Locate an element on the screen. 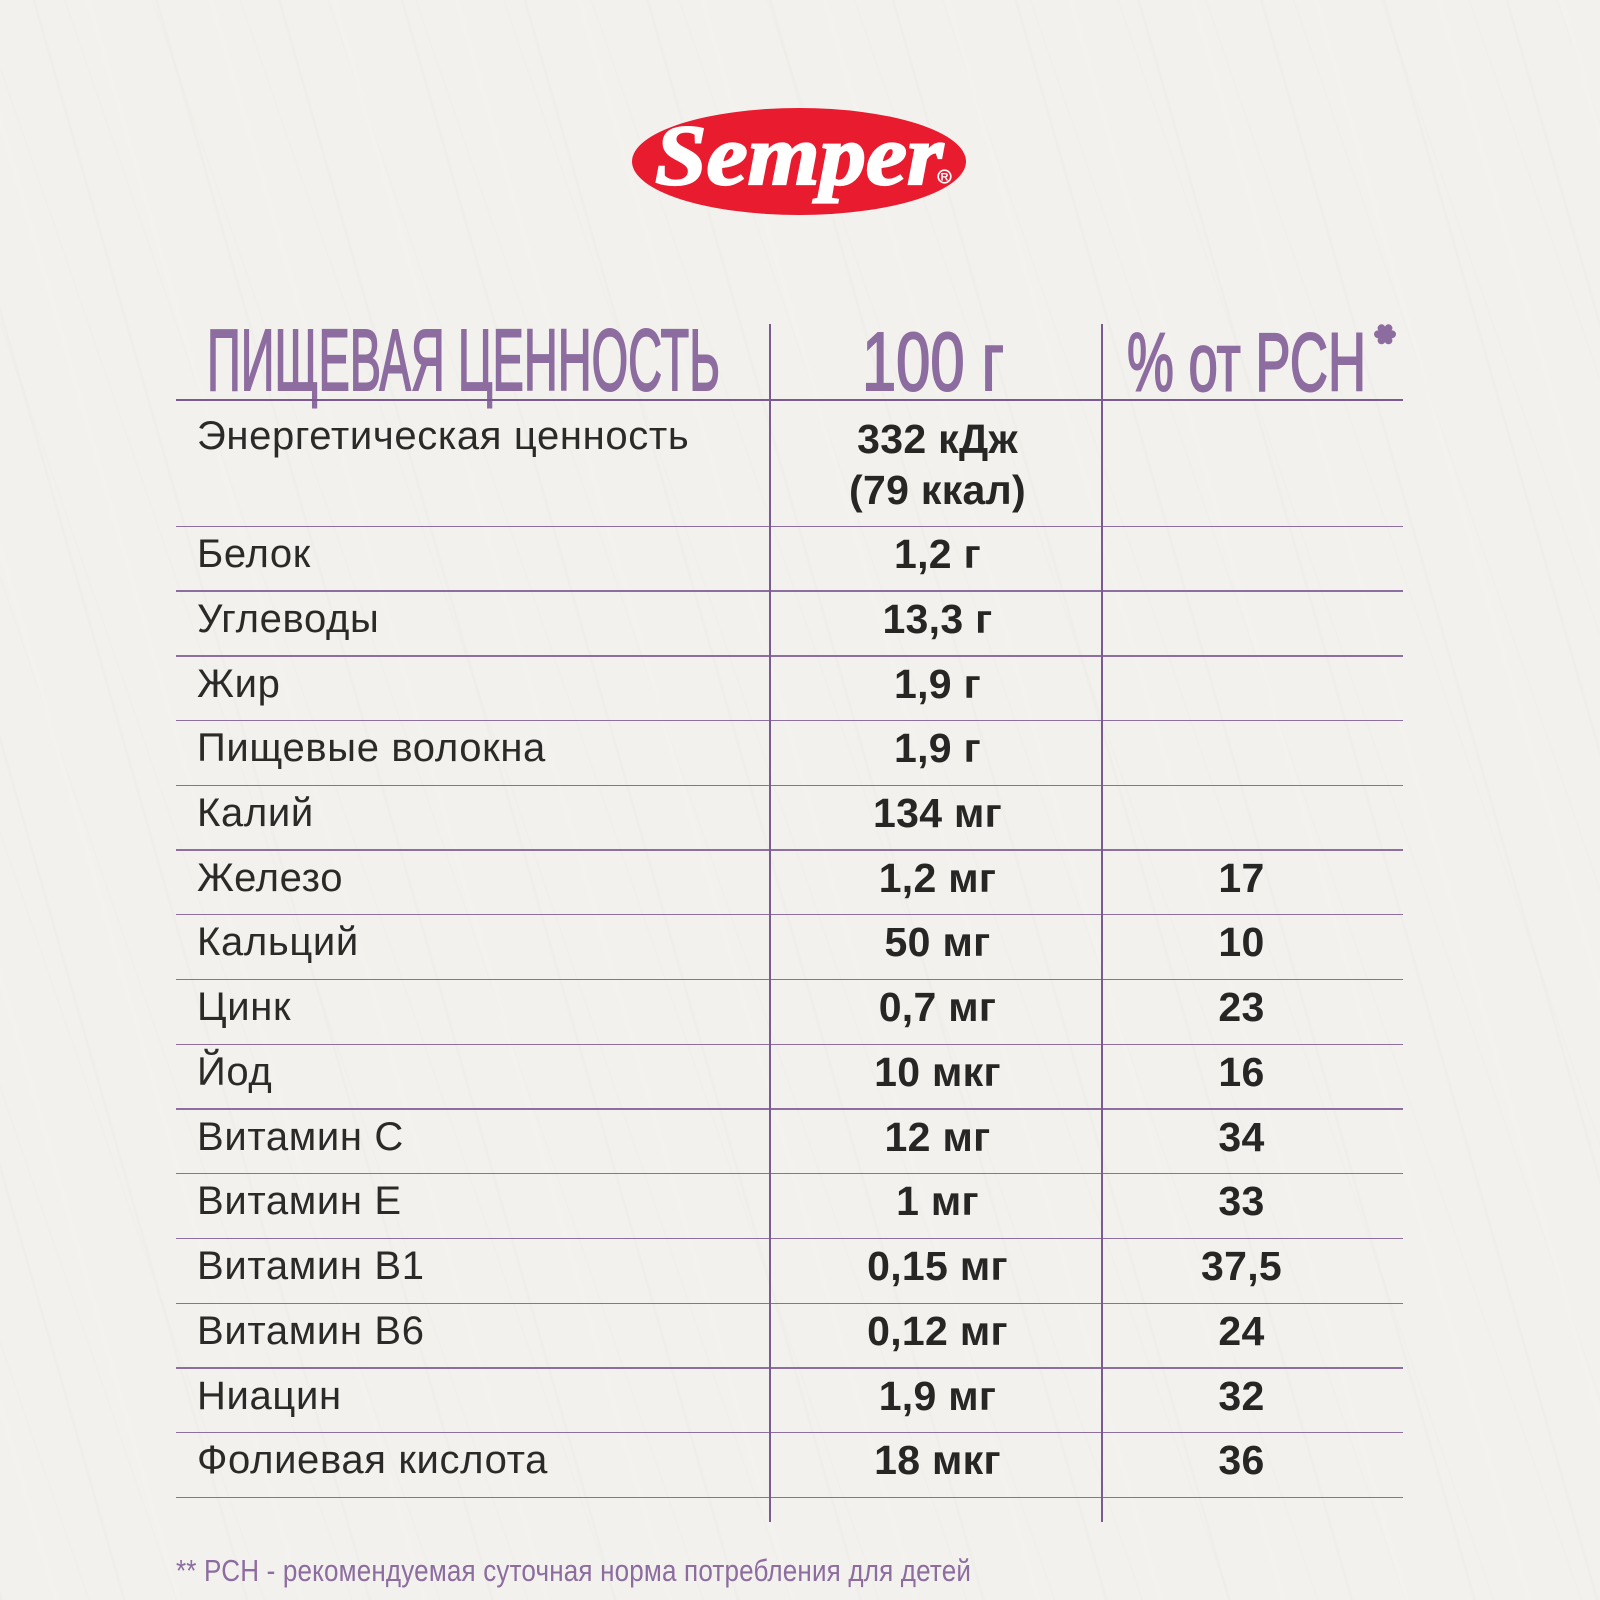 Image resolution: width=1600 pixels, height=1600 pixels. svg-text: % от РСН is located at coordinates (1246, 362).